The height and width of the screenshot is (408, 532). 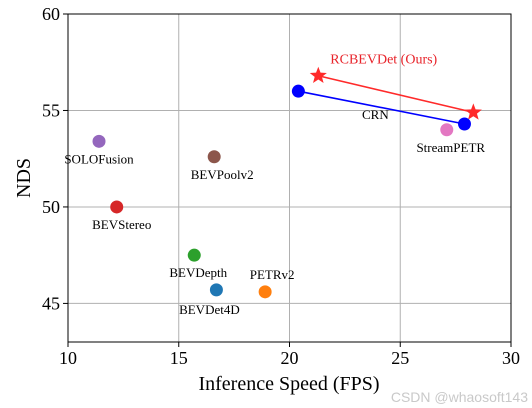 What do you see at coordinates (222, 174) in the screenshot?
I see `point-label: BEVPoolv2` at bounding box center [222, 174].